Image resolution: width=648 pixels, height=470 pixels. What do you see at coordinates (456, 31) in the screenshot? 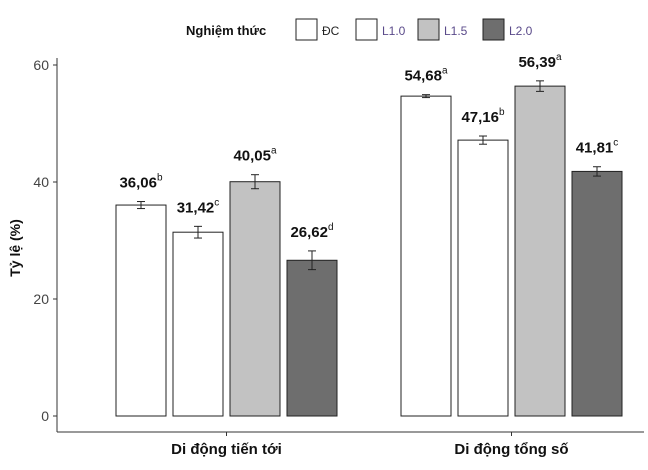
I see `legend-entry-label: L1.5` at bounding box center [456, 31].